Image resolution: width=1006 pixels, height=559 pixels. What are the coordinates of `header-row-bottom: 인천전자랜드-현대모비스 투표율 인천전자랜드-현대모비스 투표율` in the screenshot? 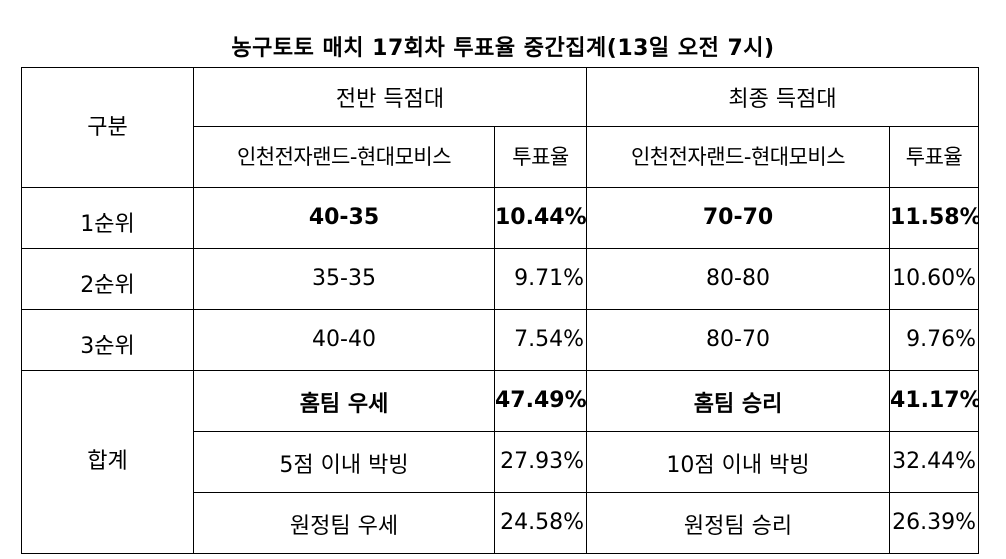 It's located at (501, 157).